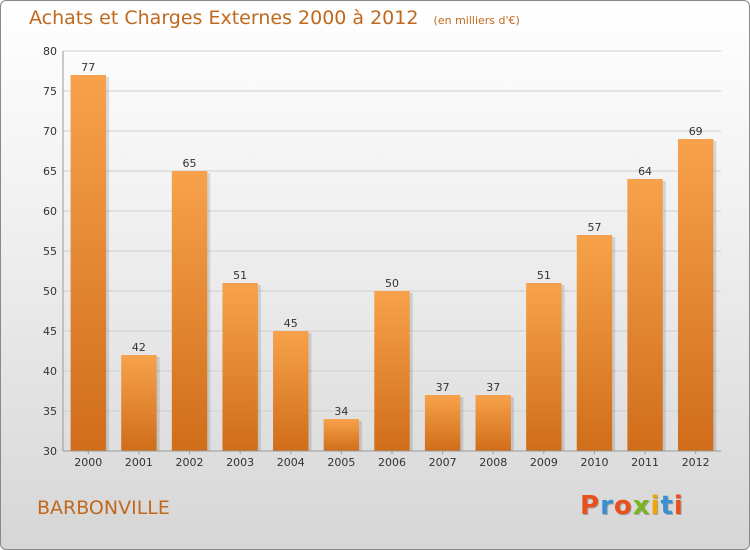  What do you see at coordinates (341, 462) in the screenshot?
I see `x-tick-label: 2005` at bounding box center [341, 462].